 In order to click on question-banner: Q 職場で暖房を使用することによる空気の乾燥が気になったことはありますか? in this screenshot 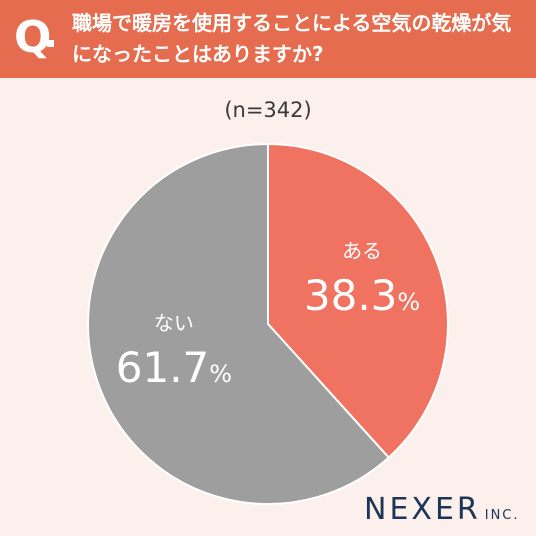, I will do `click(268, 39)`.